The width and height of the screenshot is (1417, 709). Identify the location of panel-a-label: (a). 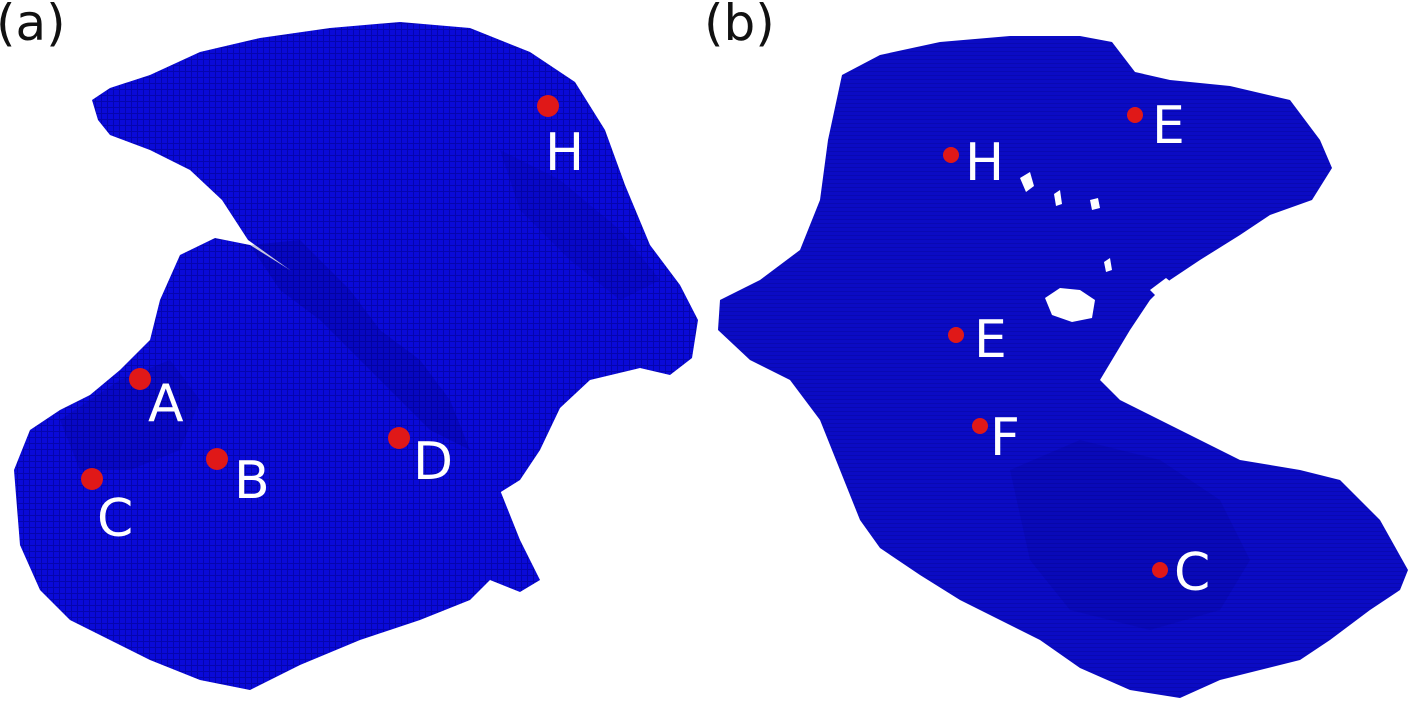
(33, 26).